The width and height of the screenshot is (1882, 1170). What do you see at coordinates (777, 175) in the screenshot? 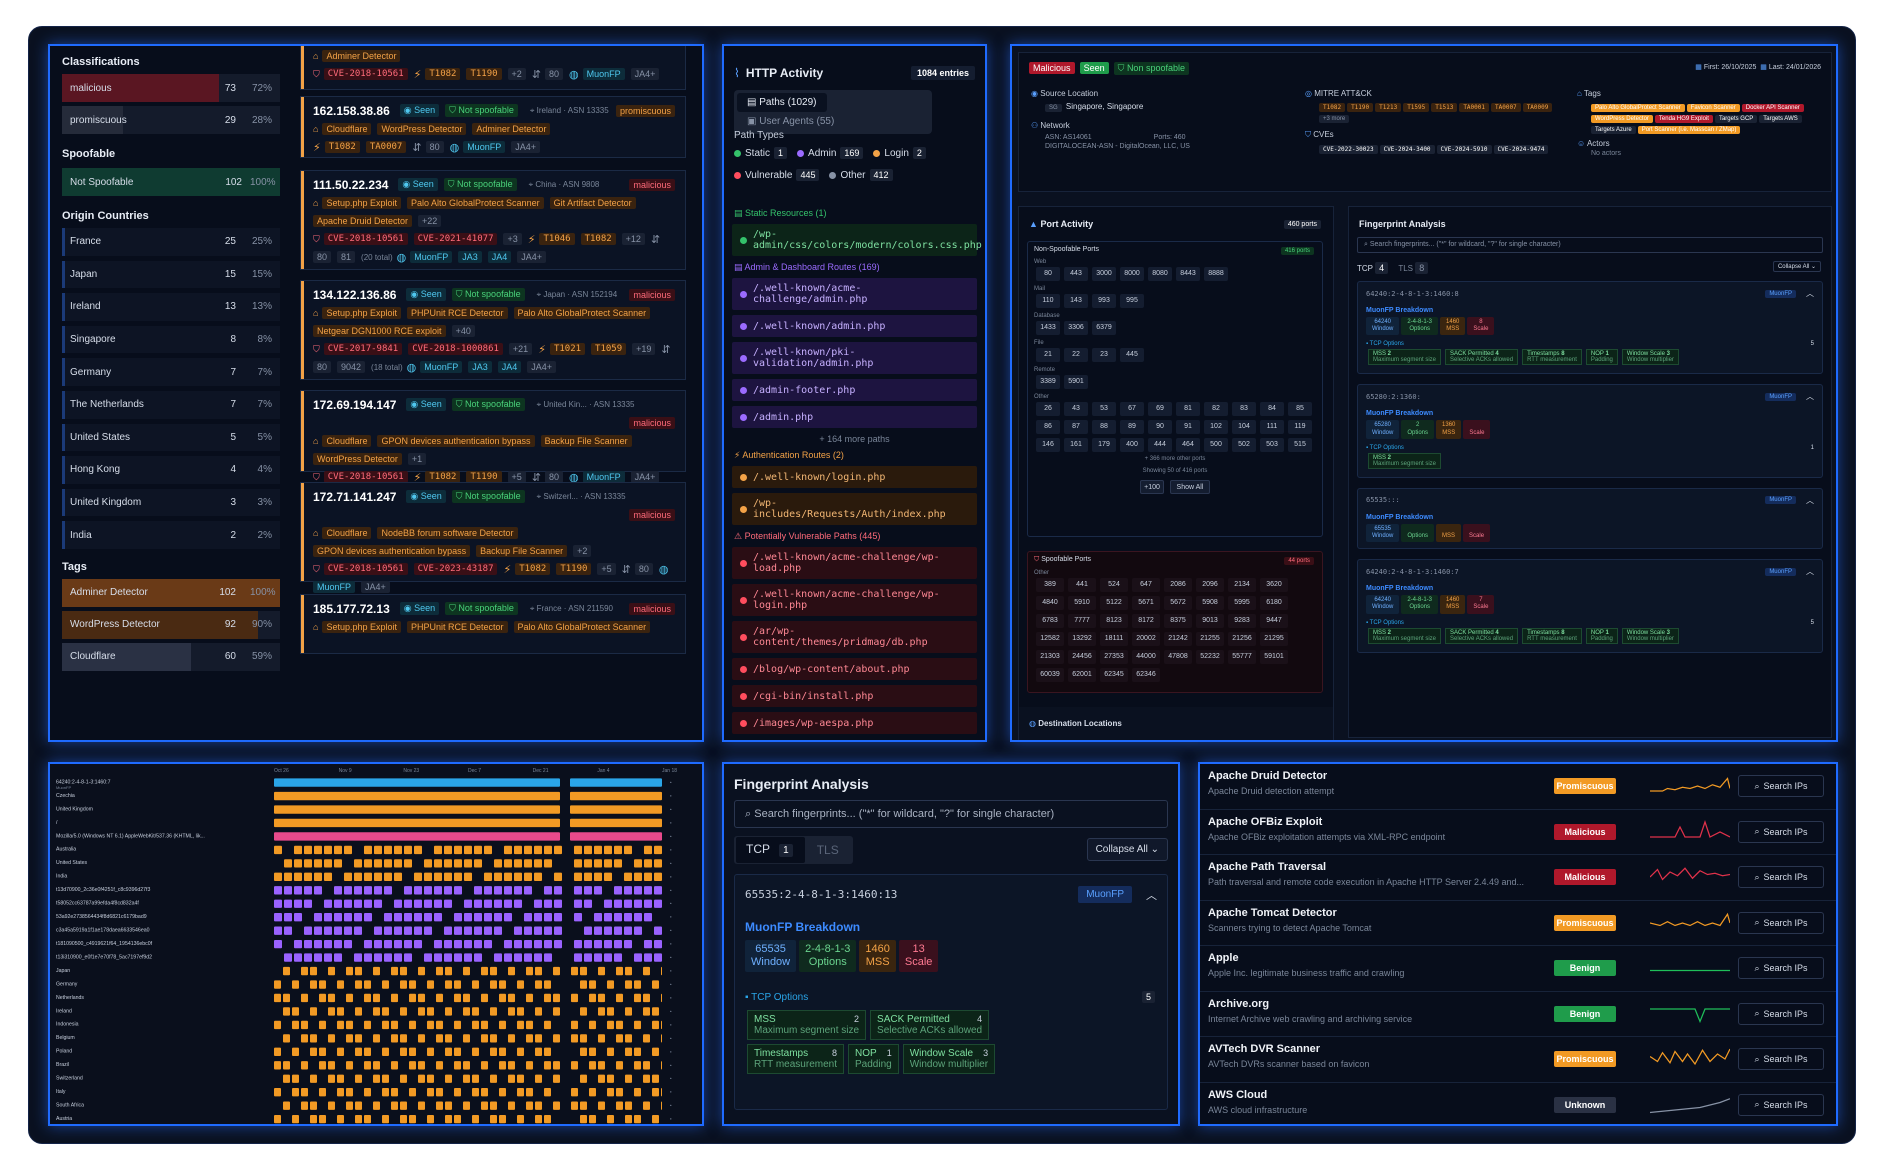
I see `path-type-vulnerable: Vulnerable 445` at bounding box center [777, 175].